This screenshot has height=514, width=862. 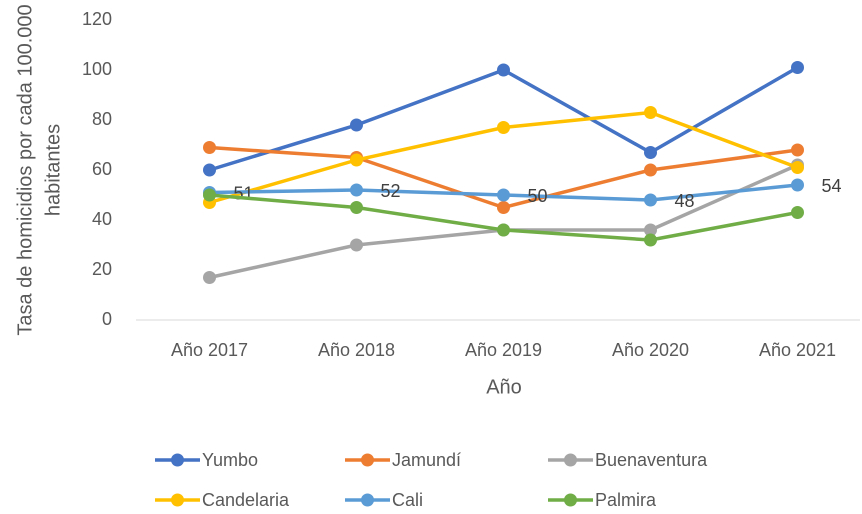 What do you see at coordinates (651, 460) in the screenshot?
I see `legend-label: Buenaventura` at bounding box center [651, 460].